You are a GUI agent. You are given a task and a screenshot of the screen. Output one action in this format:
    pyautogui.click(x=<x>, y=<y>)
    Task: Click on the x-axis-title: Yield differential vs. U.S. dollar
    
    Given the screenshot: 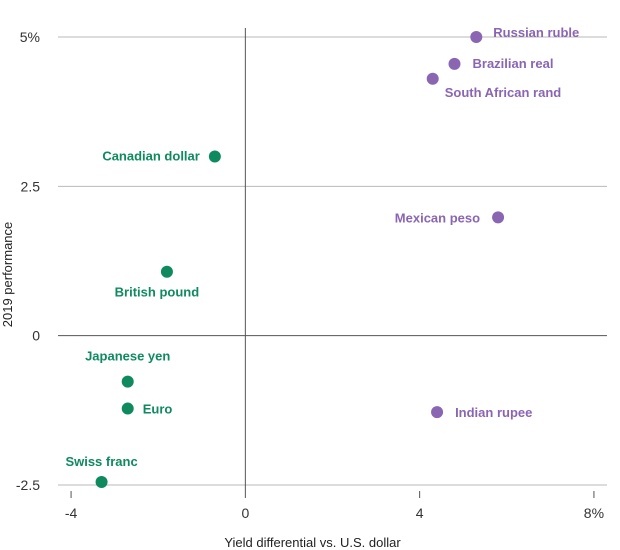 What is the action you would take?
    pyautogui.click(x=312, y=542)
    